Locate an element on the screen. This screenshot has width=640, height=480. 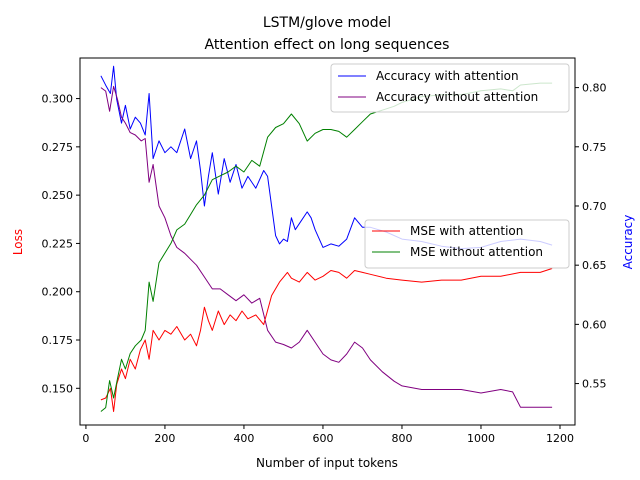
x-tick-label: 400 is located at coordinates (243, 438).